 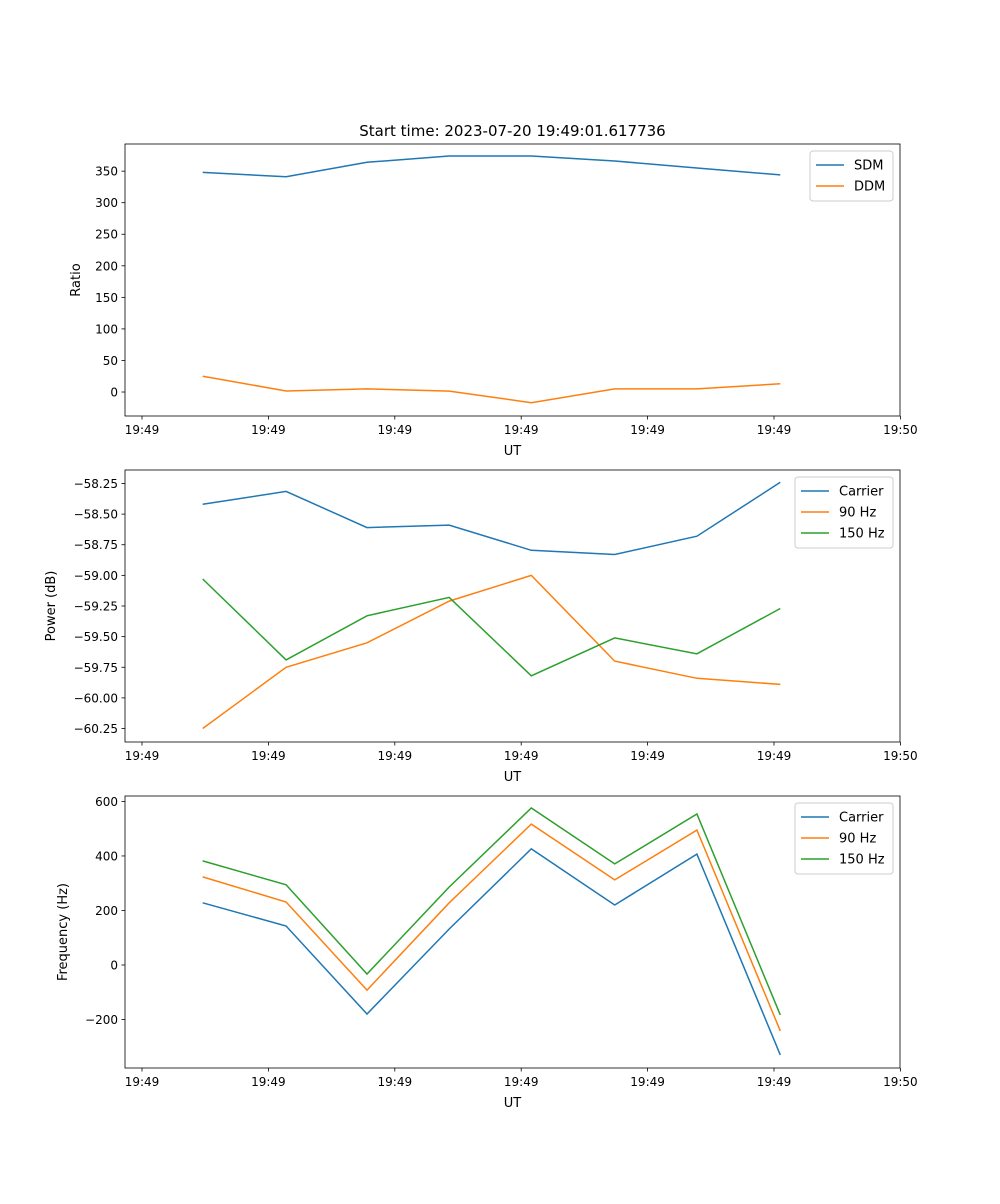 I want to click on y-tick-label: −60.25, so click(x=96, y=729).